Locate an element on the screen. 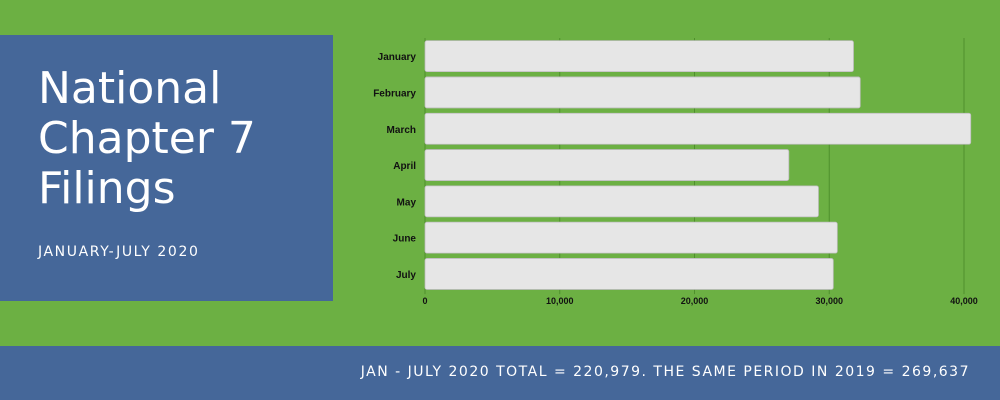 Image resolution: width=1000 pixels, height=400 pixels. x-tick-label: 0 is located at coordinates (424, 301).